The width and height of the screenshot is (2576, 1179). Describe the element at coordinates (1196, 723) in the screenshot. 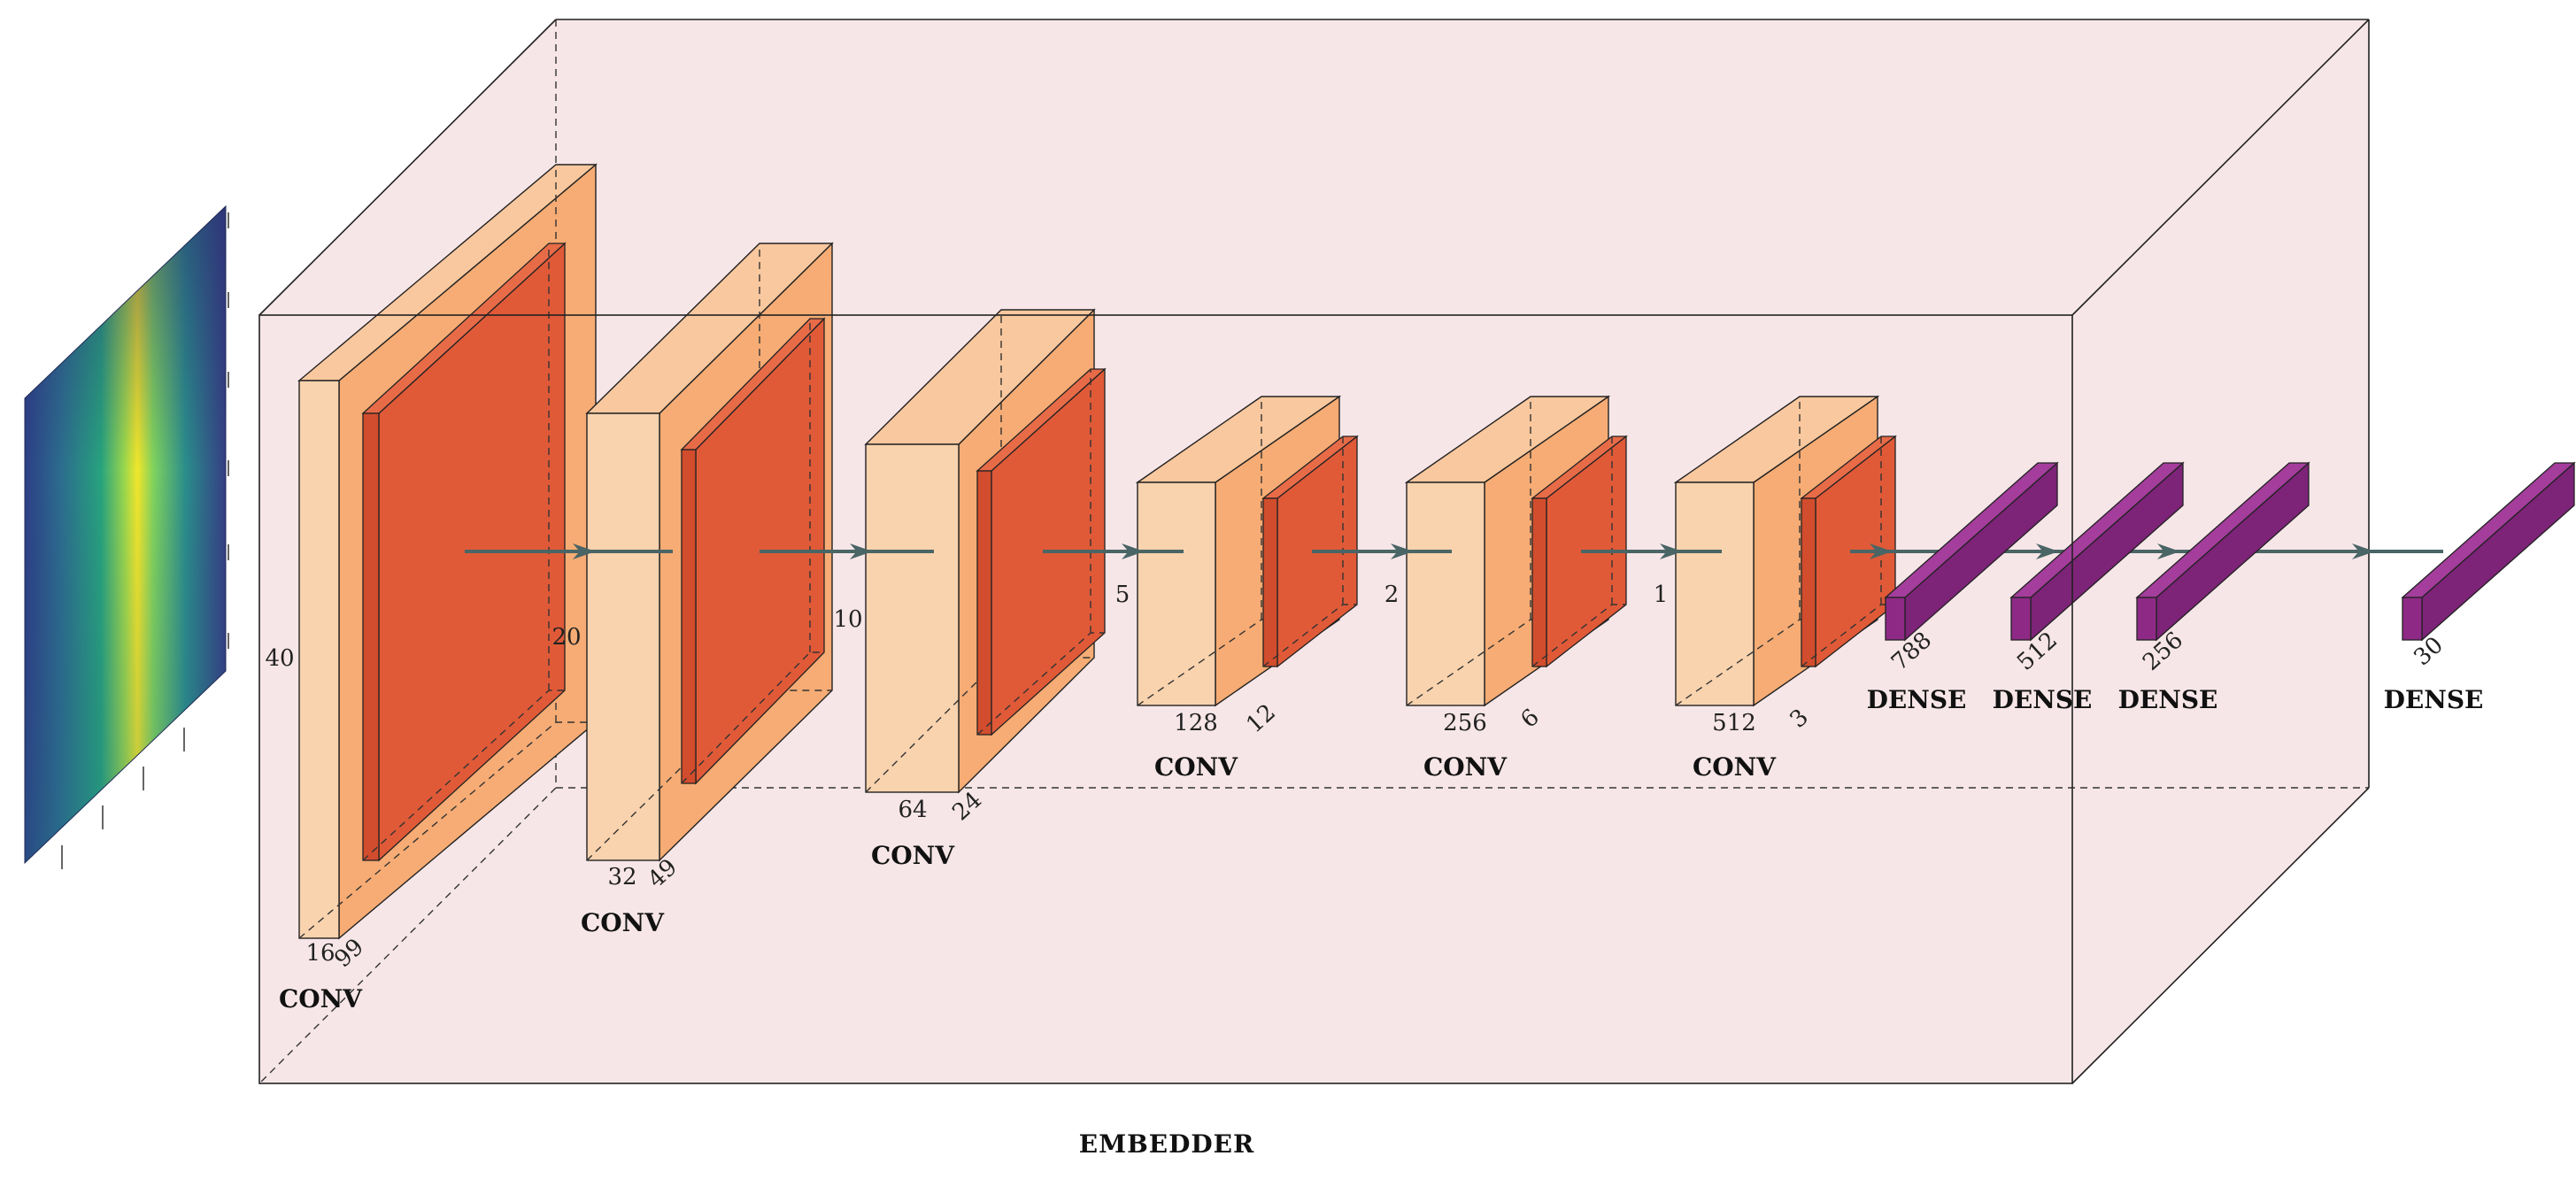

I see `conv-width-label: 128` at that location.